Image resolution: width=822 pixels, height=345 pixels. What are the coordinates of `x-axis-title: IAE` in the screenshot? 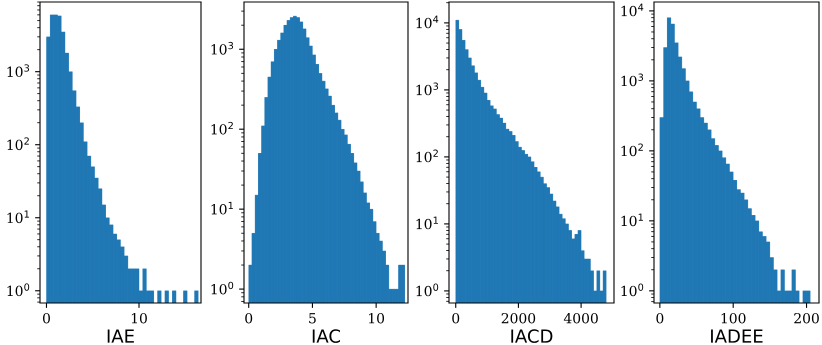 It's located at (121, 336).